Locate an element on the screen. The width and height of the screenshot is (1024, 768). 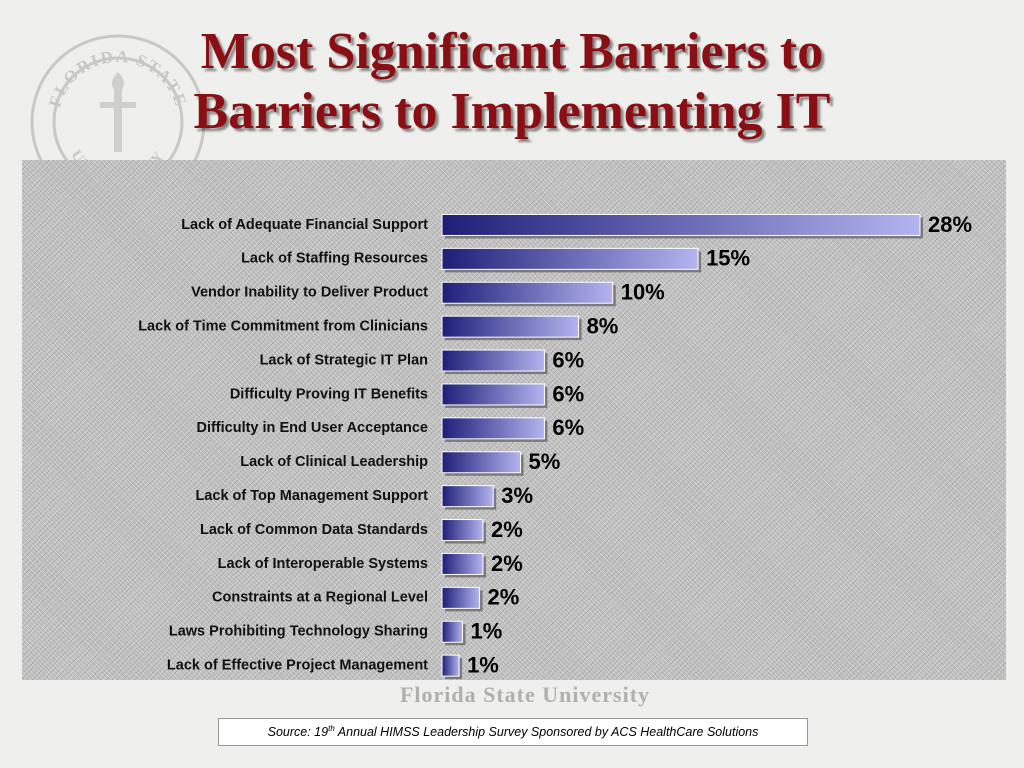
category-label: Lack of Time Commitment from Clinicians is located at coordinates (283, 326).